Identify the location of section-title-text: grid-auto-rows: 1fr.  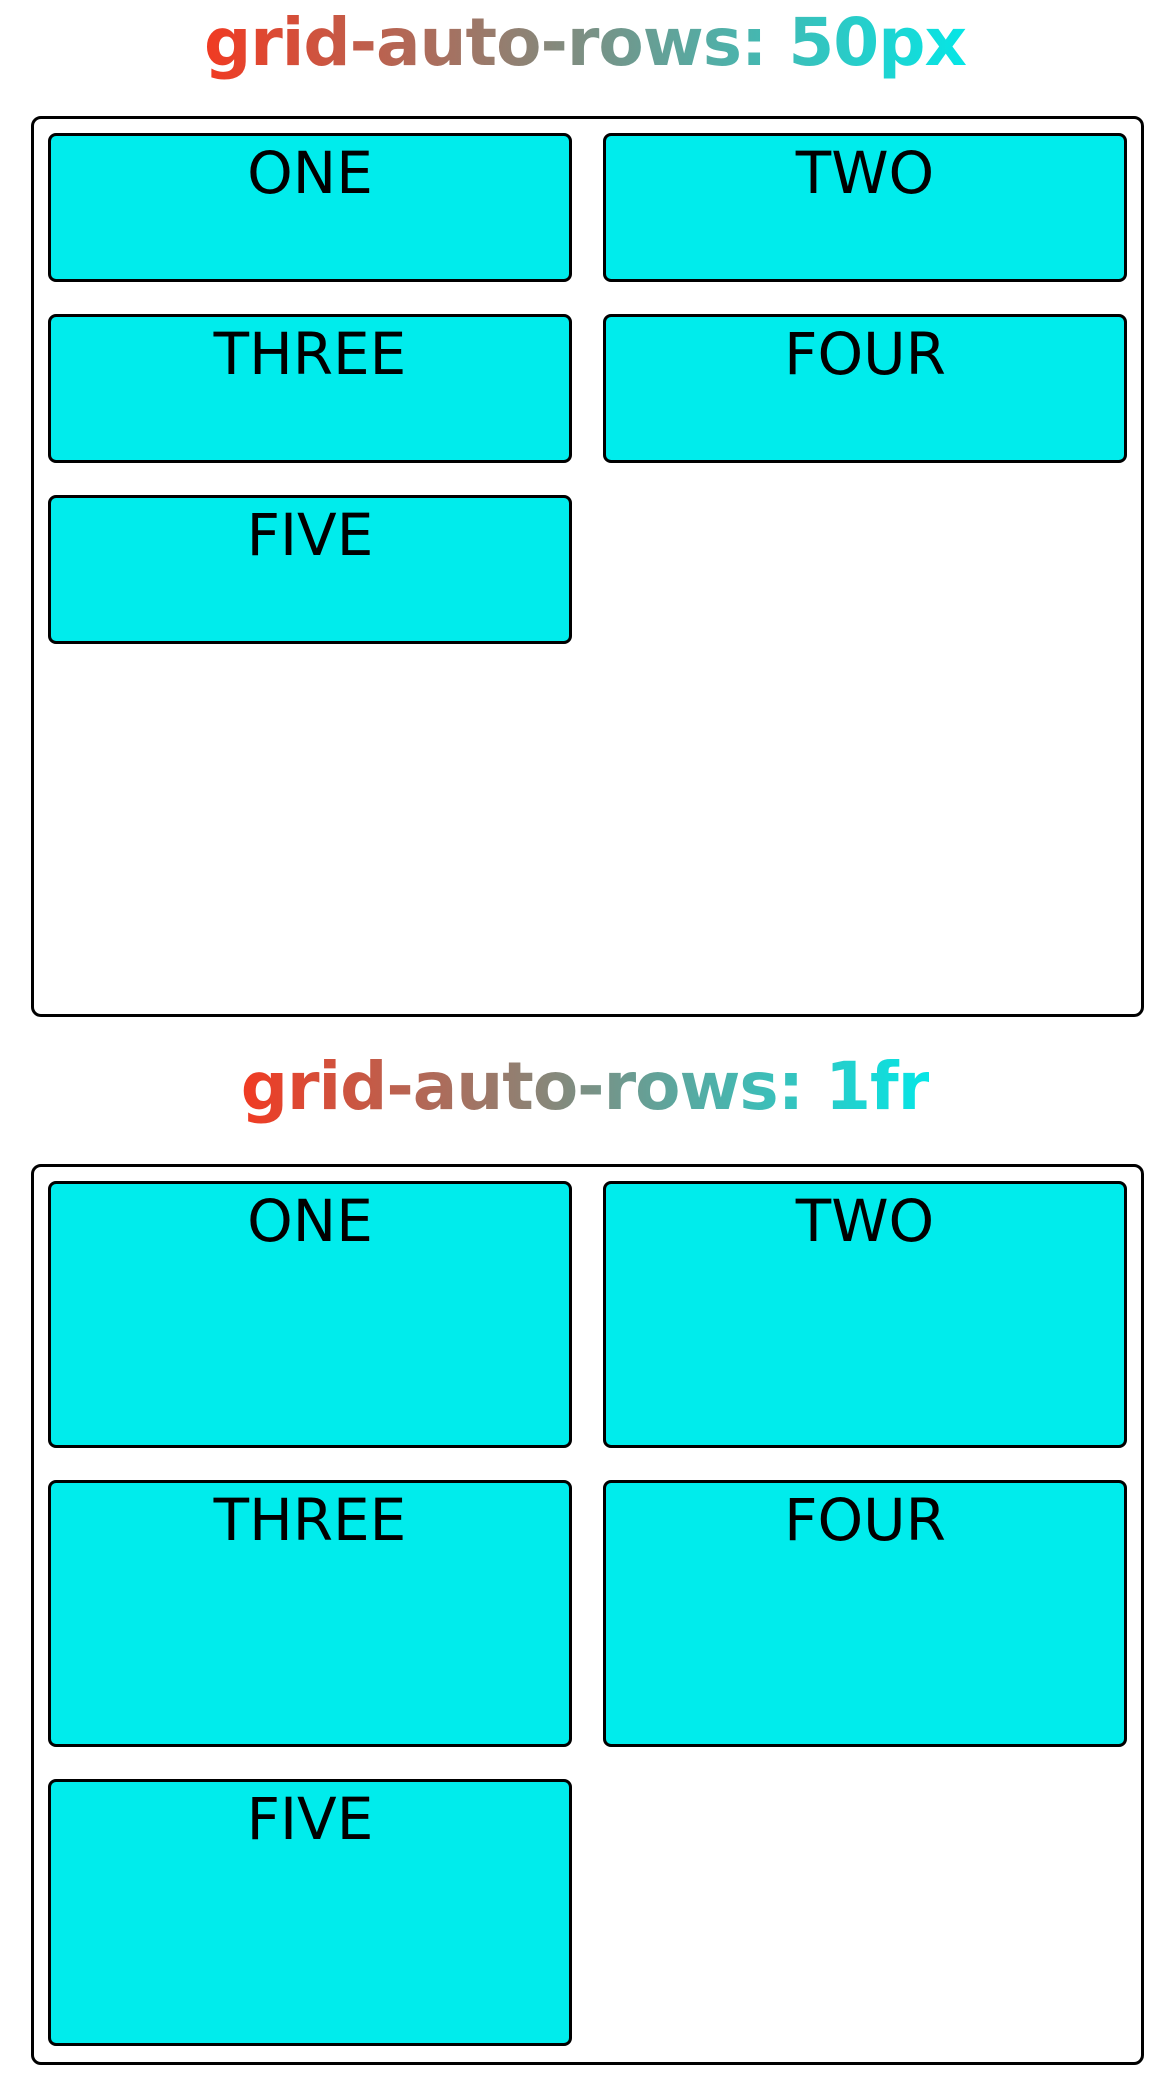
(585, 1086).